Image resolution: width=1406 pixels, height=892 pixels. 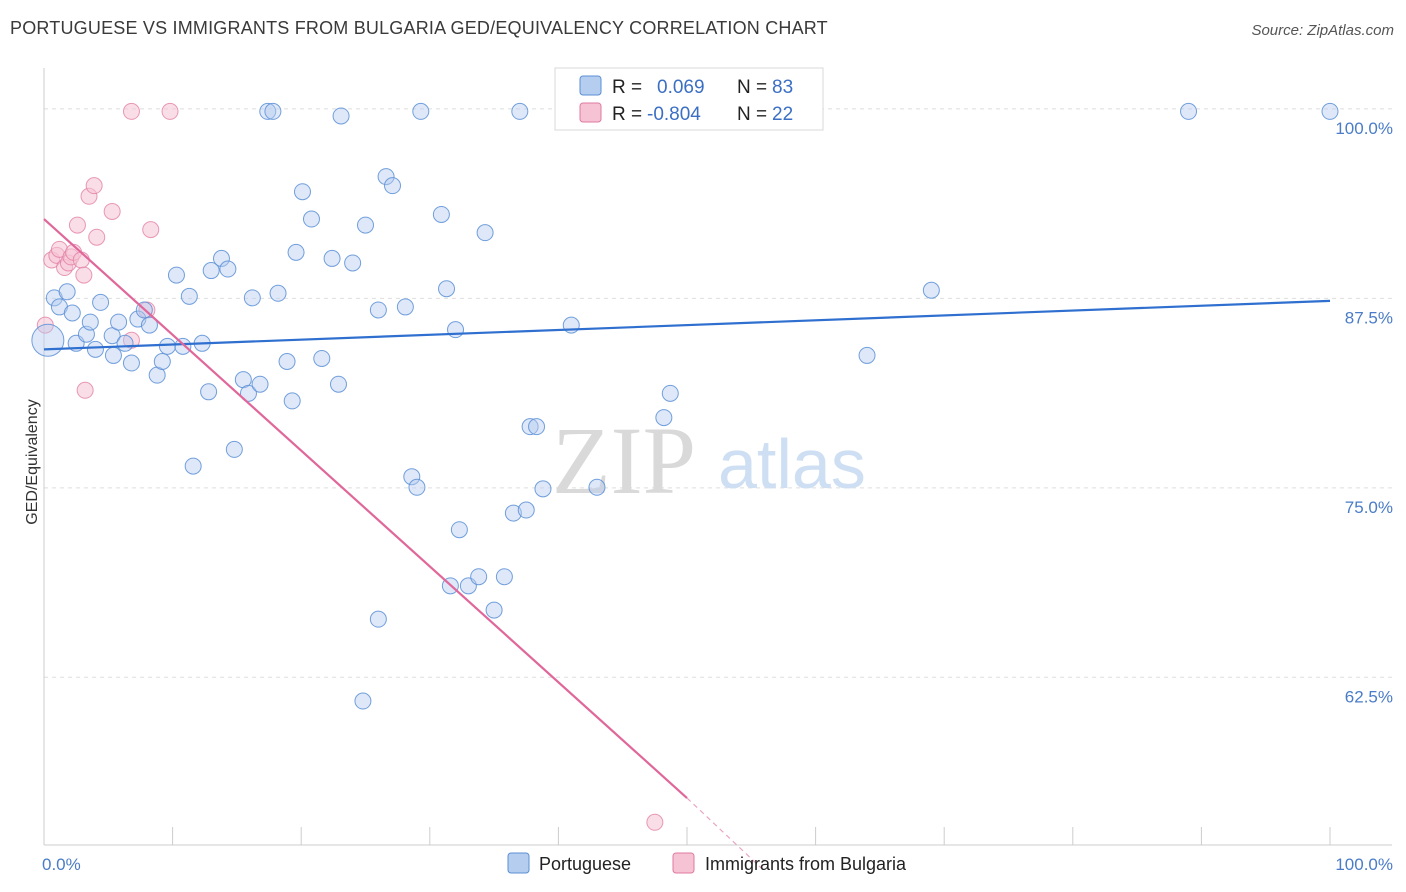 I want to click on x-tick-label-0: 0.0%, so click(x=61, y=864).